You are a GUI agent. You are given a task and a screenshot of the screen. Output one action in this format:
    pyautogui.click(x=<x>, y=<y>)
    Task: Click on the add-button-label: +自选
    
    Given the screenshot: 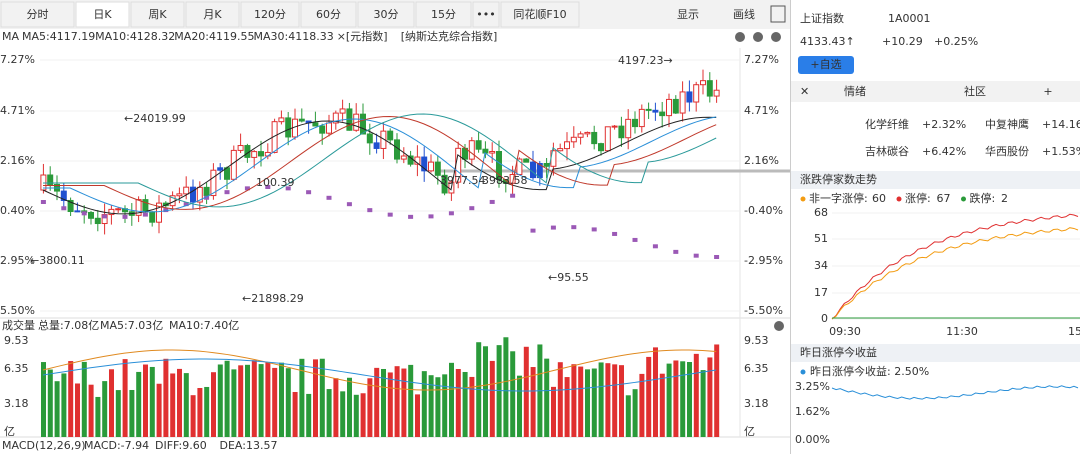 What is the action you would take?
    pyautogui.click(x=825, y=64)
    